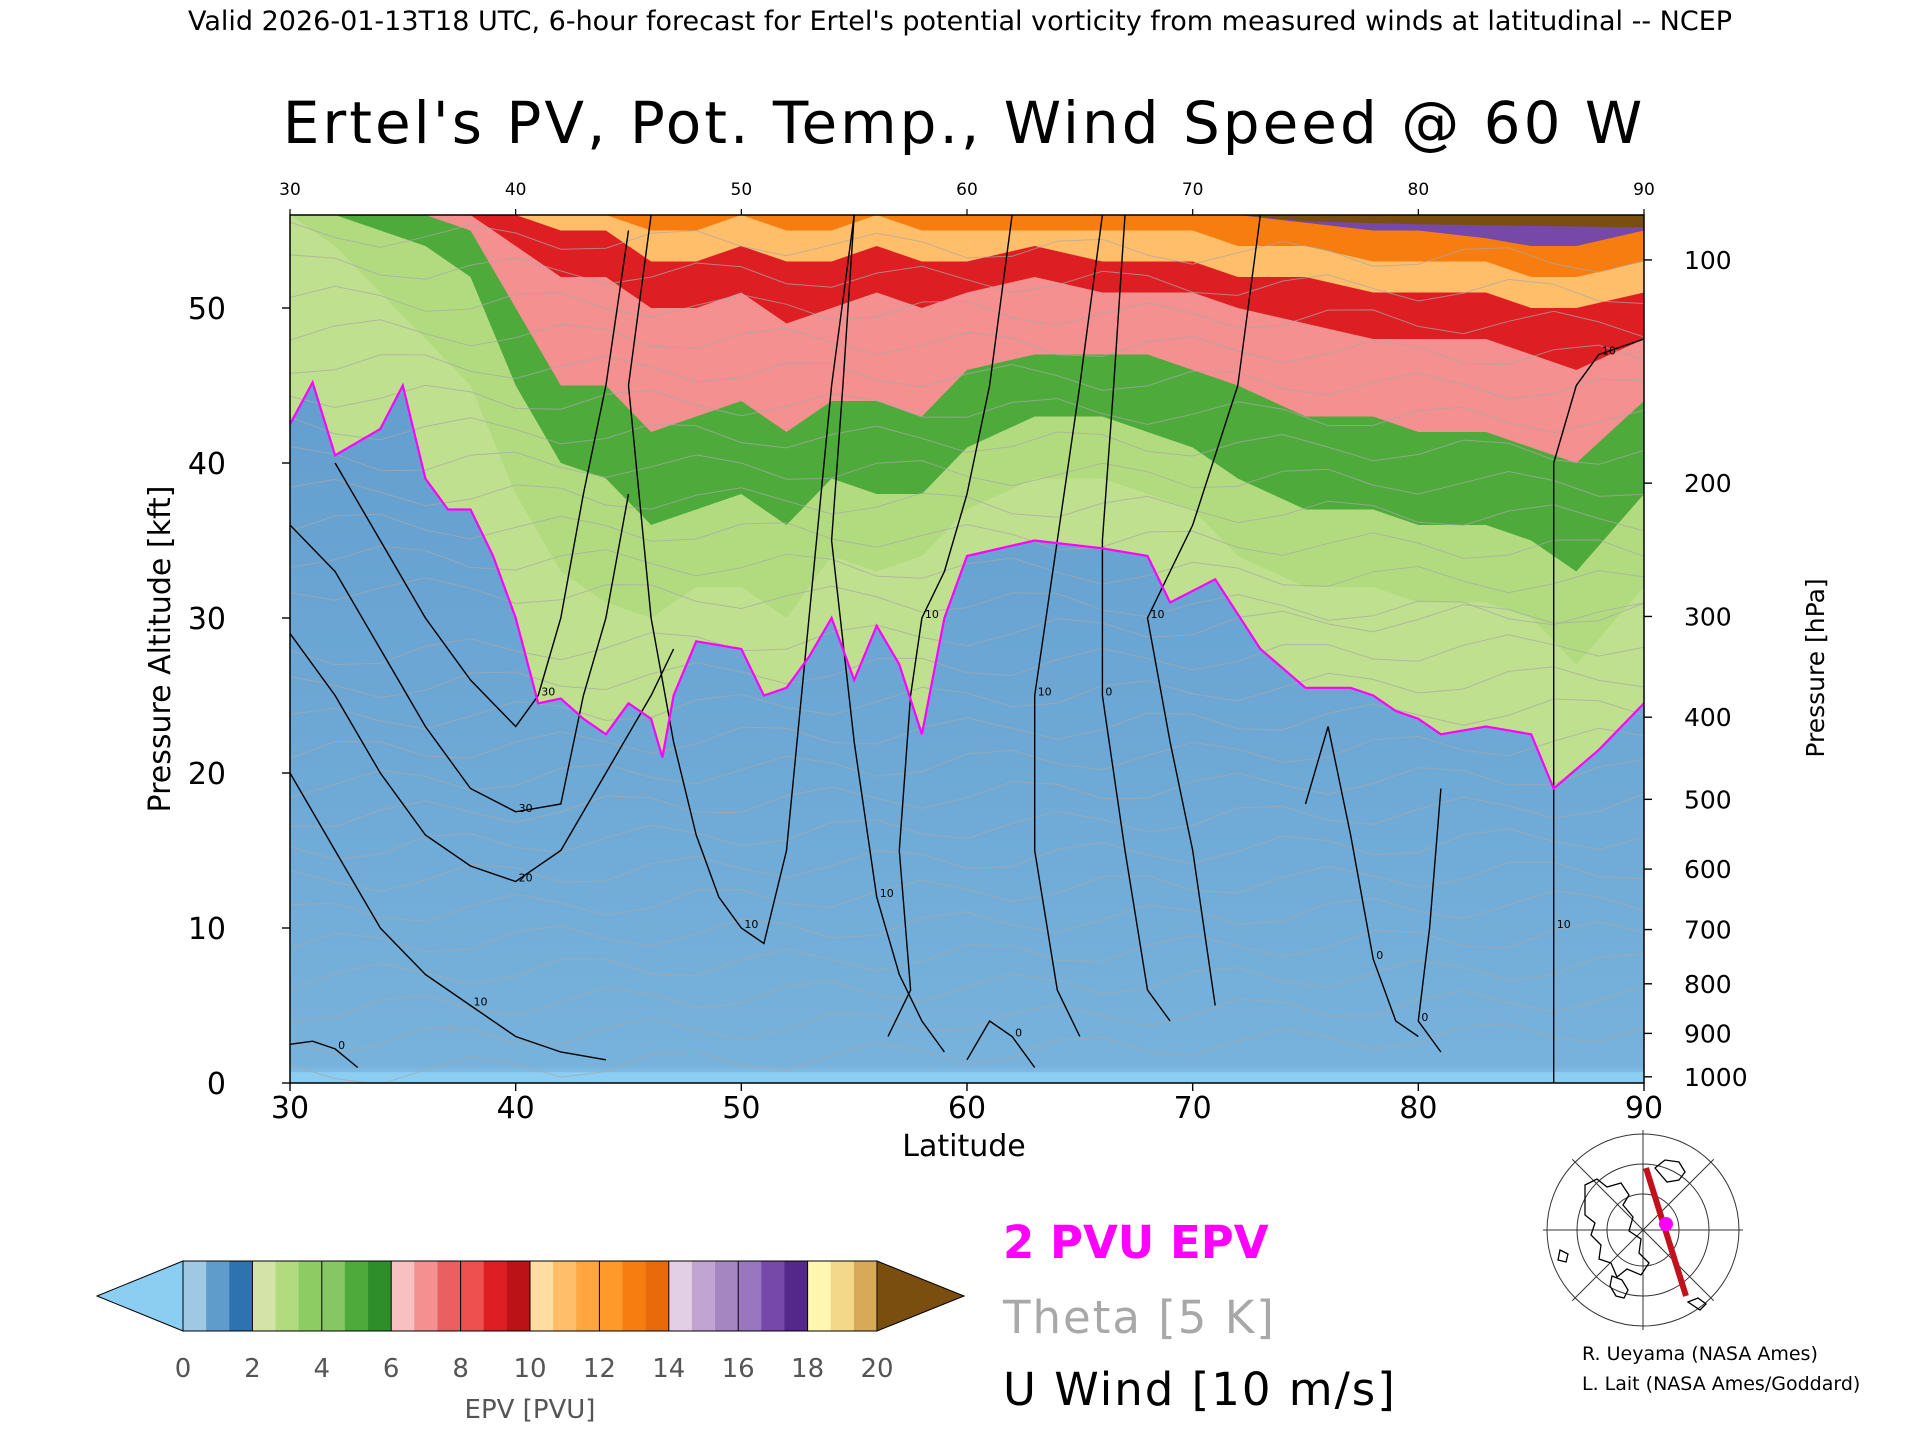 The image size is (1920, 1440). Describe the element at coordinates (529, 1369) in the screenshot. I see `colorbar-tick-label: 10` at that location.